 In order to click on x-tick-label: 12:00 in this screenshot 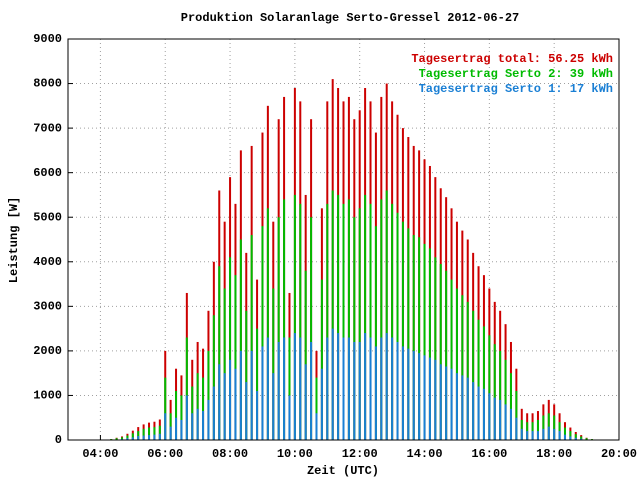, I will do `click(360, 454)`.